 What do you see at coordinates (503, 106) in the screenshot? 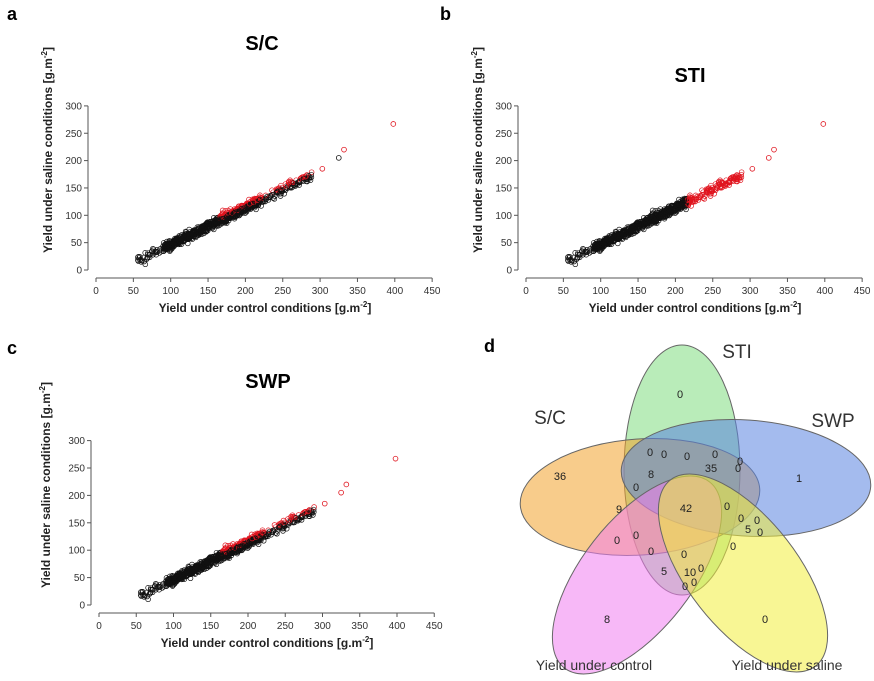
I see `y-tick-label: 300` at bounding box center [503, 106].